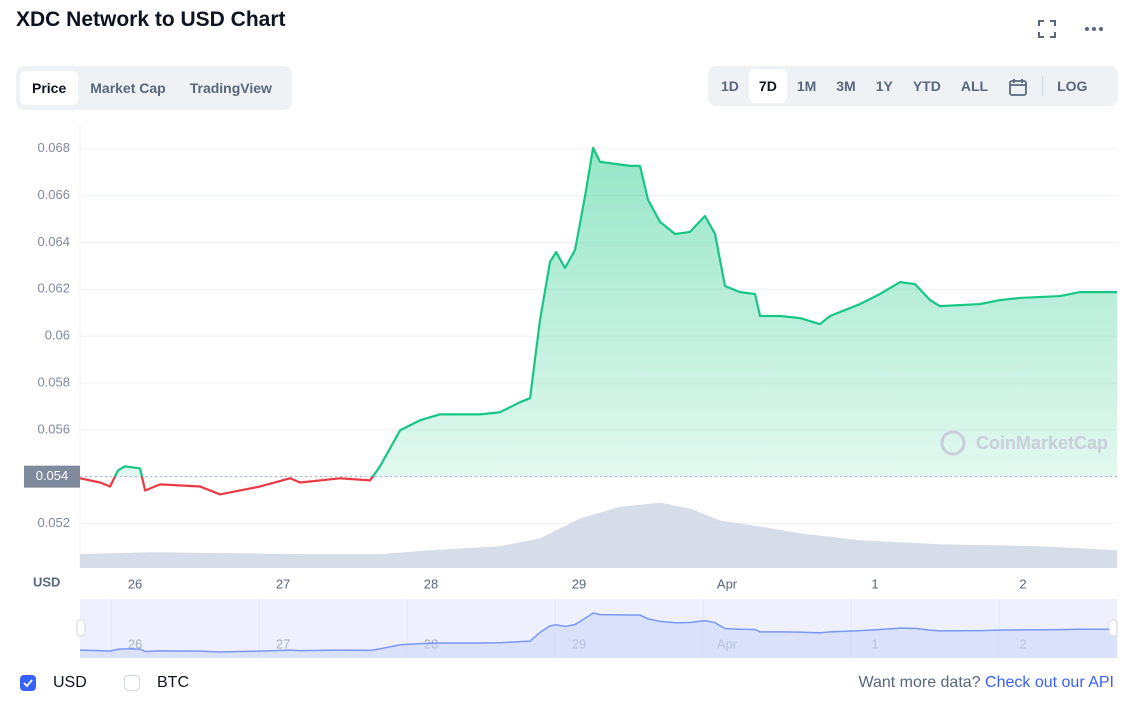 This screenshot has width=1136, height=707. Describe the element at coordinates (1049, 682) in the screenshot. I see `api-link: Check out our API` at that location.